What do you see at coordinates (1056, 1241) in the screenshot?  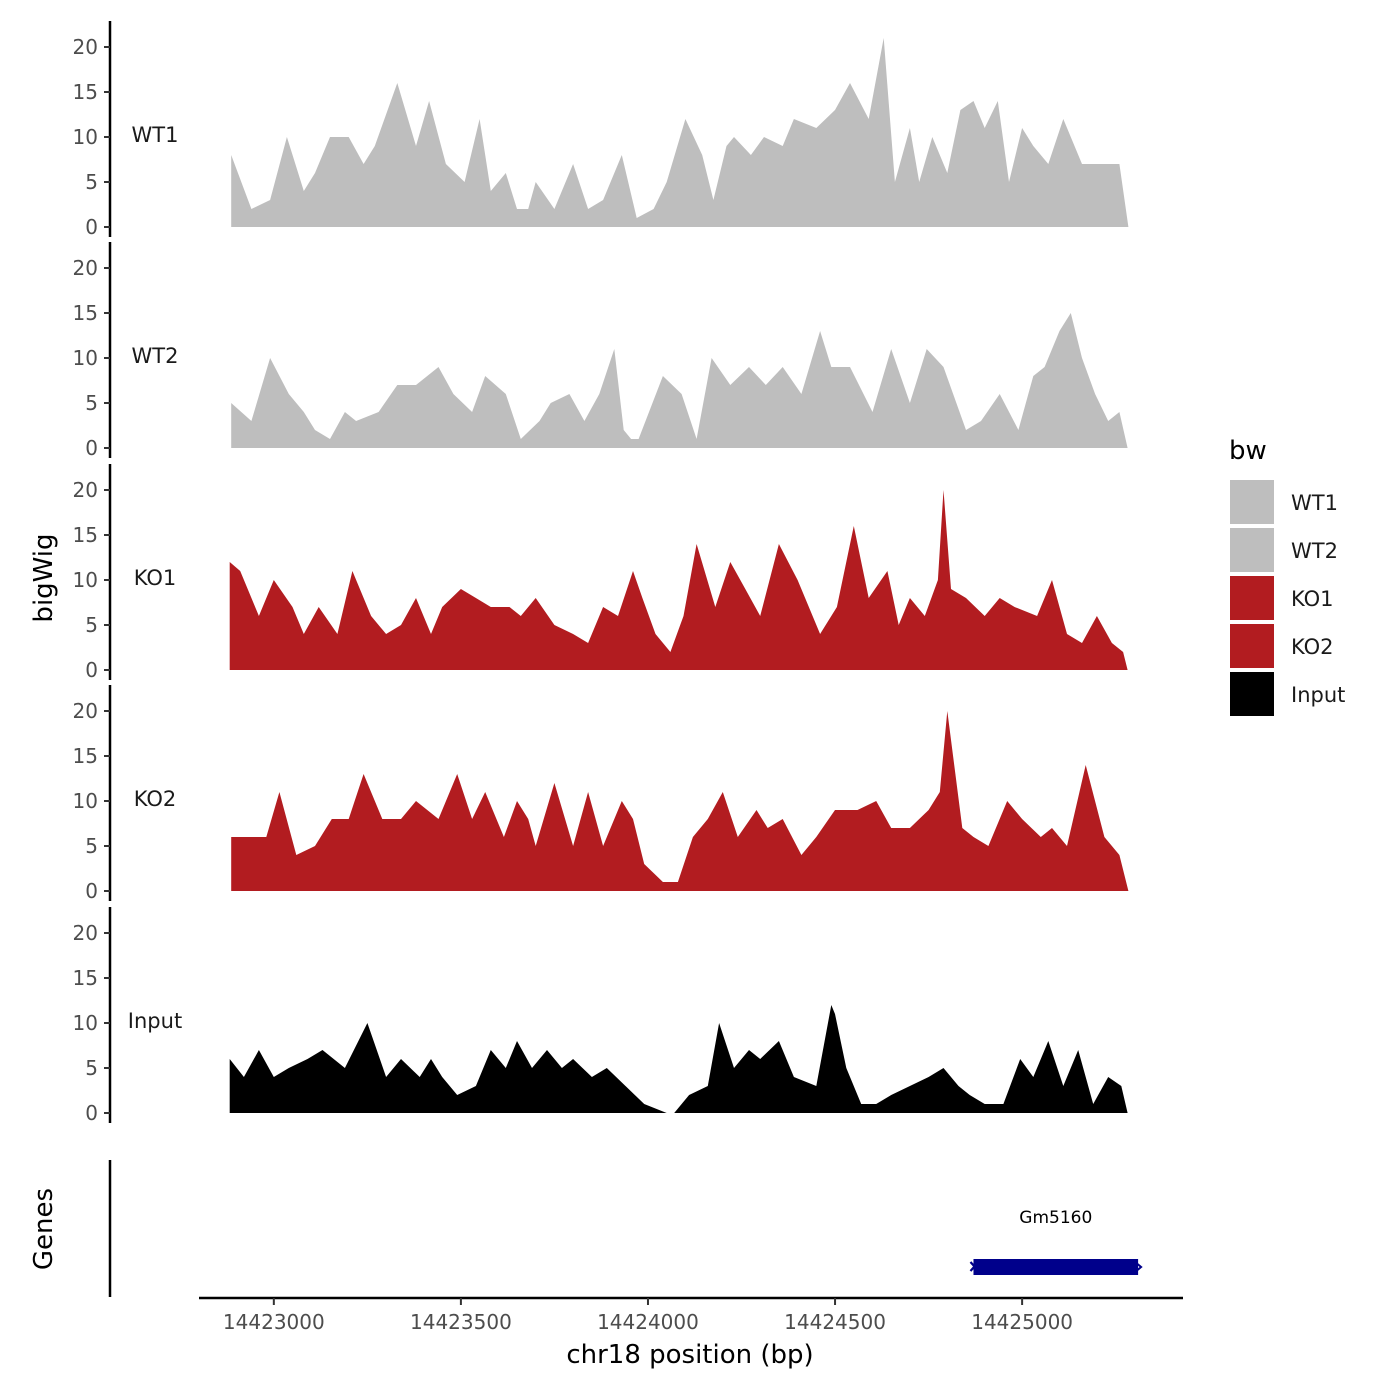 I see `gene-gm5160: Gm5160` at bounding box center [1056, 1241].